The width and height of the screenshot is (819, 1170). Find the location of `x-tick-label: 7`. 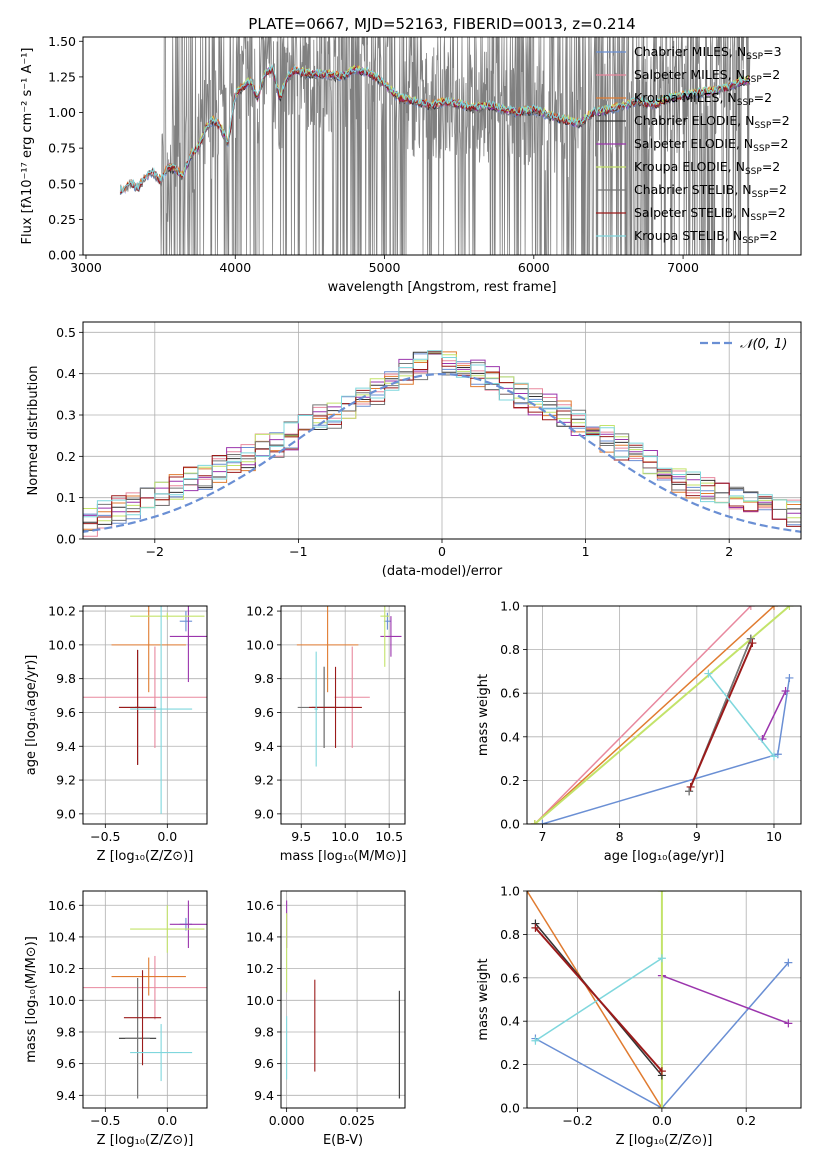

x-tick-label: 7 is located at coordinates (542, 836).